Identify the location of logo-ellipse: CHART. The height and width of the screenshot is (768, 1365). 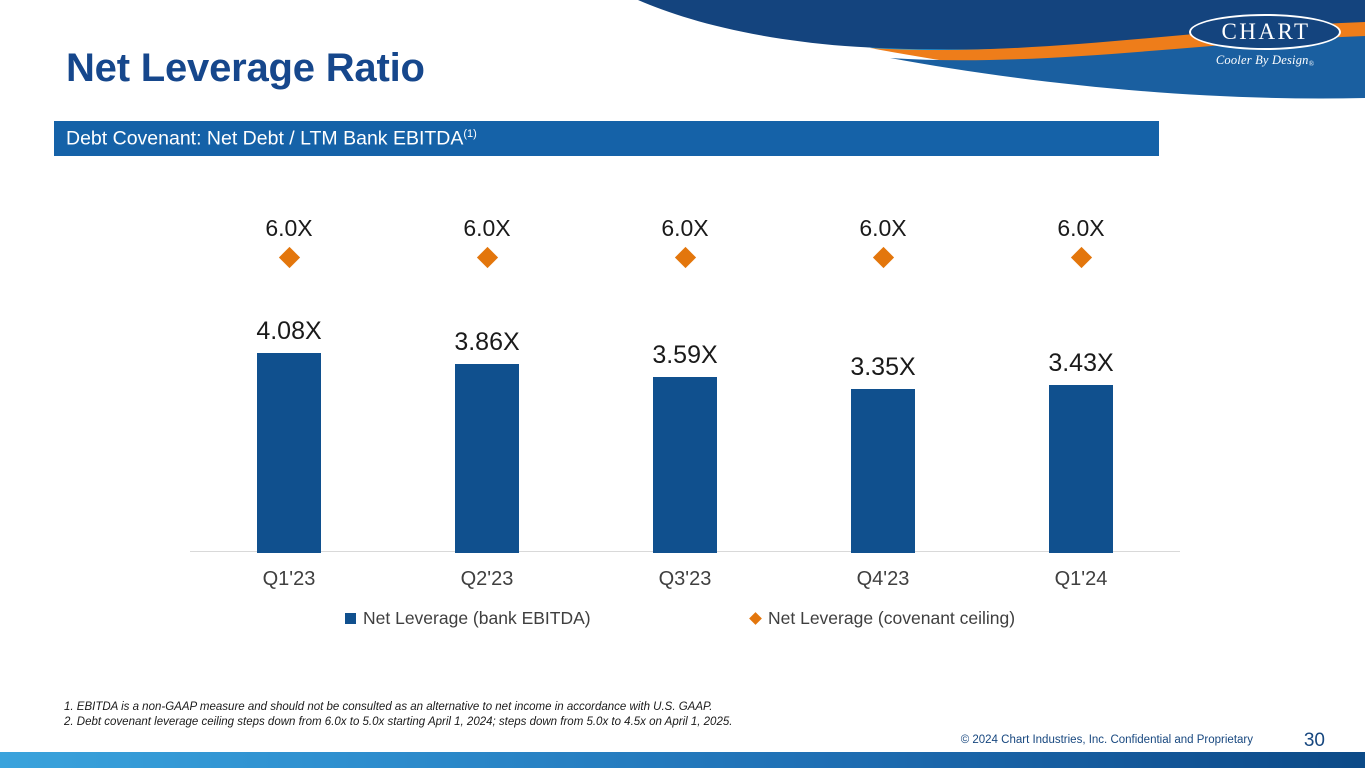
(1265, 32).